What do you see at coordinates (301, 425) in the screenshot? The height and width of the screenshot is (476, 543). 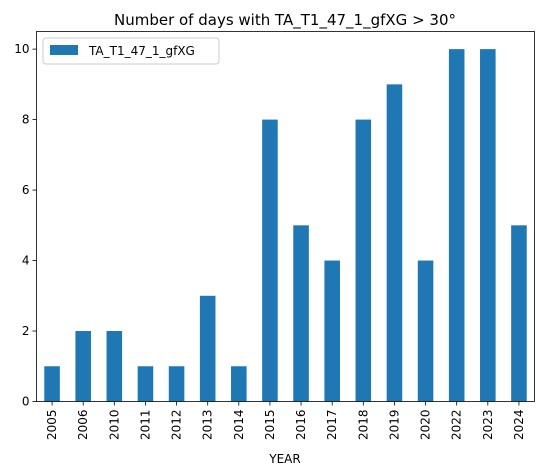 I see `x-tick-label-2016: 2016` at bounding box center [301, 425].